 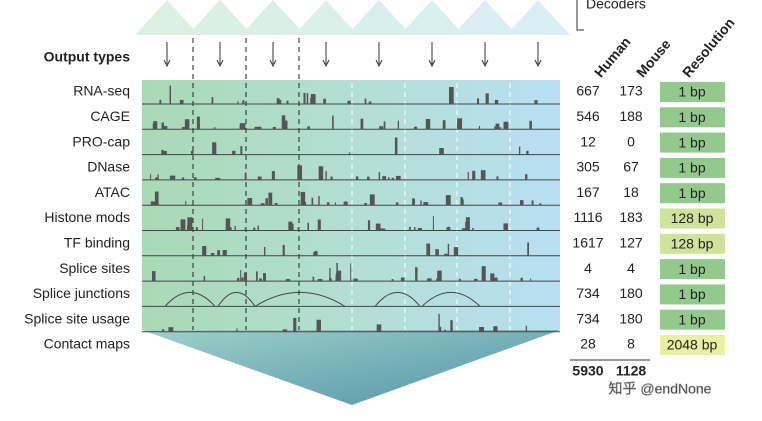 I want to click on row-label: Splice junctions, so click(x=81, y=293).